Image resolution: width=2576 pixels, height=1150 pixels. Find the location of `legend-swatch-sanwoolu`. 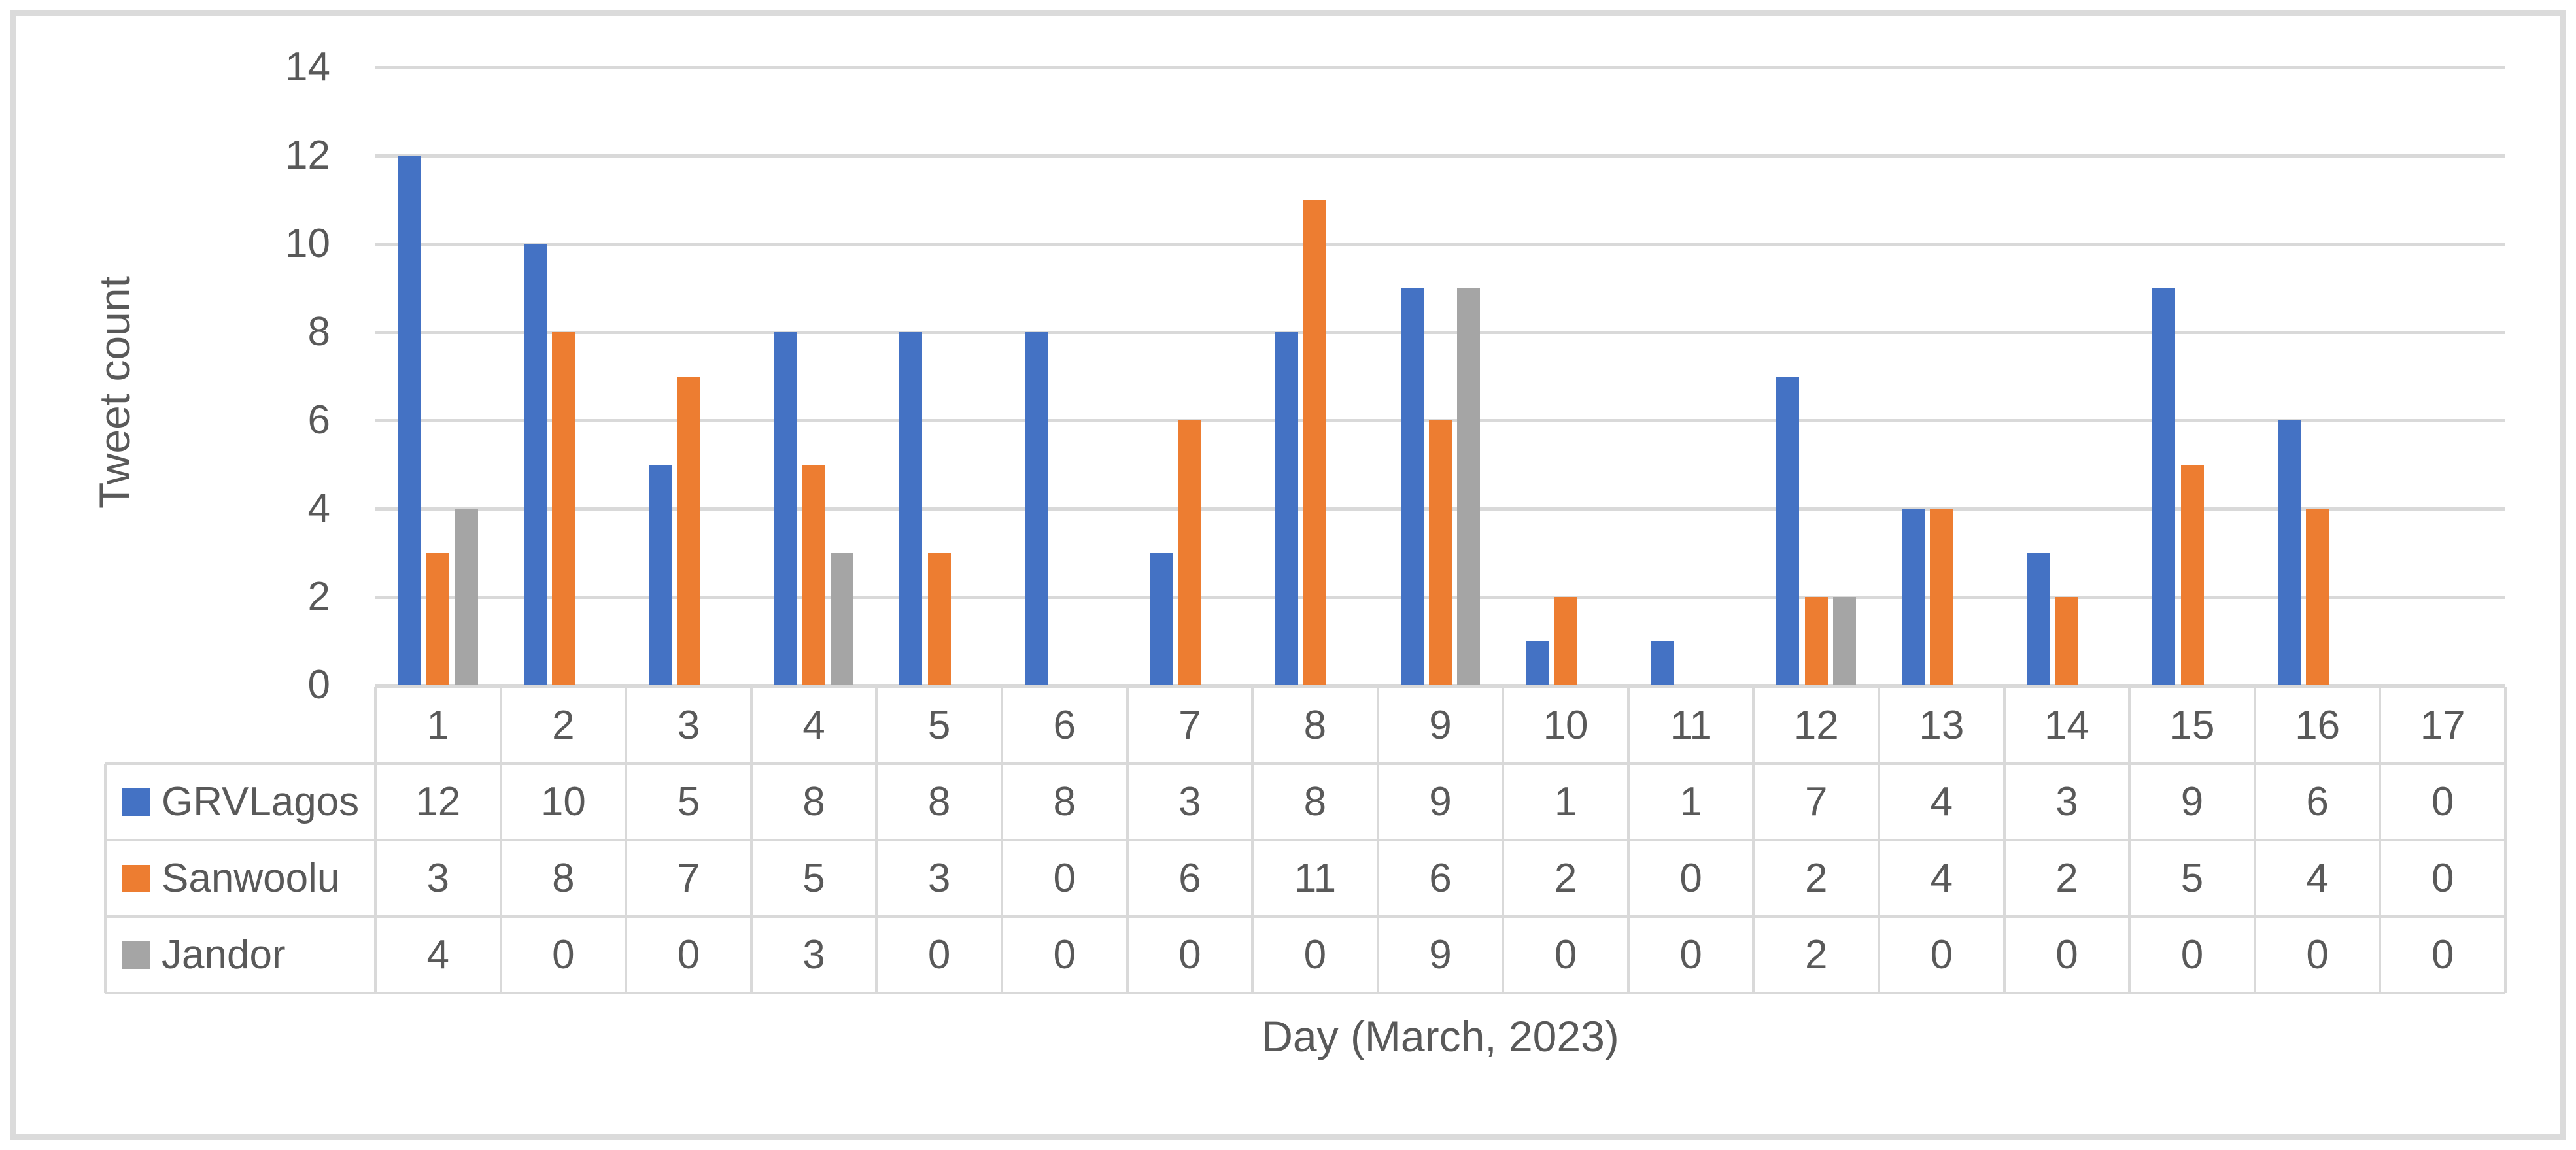

legend-swatch-sanwoolu is located at coordinates (136, 878).